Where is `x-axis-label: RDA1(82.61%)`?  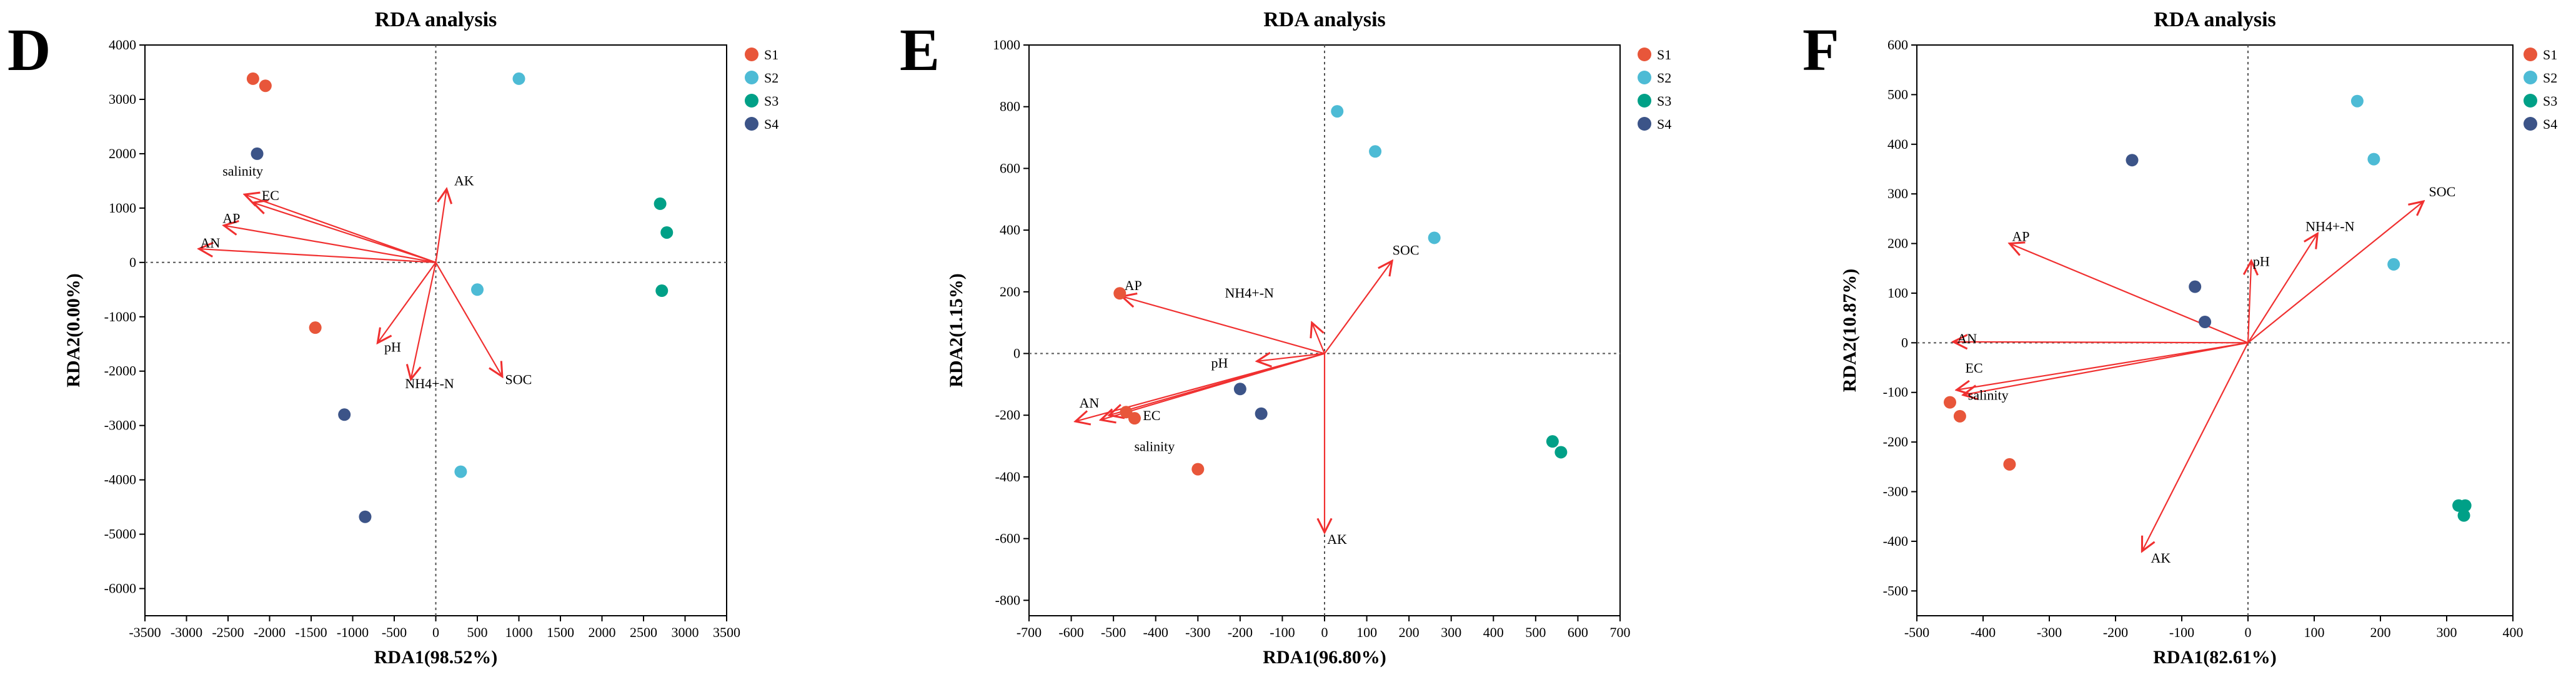 x-axis-label: RDA1(82.61%) is located at coordinates (2215, 657).